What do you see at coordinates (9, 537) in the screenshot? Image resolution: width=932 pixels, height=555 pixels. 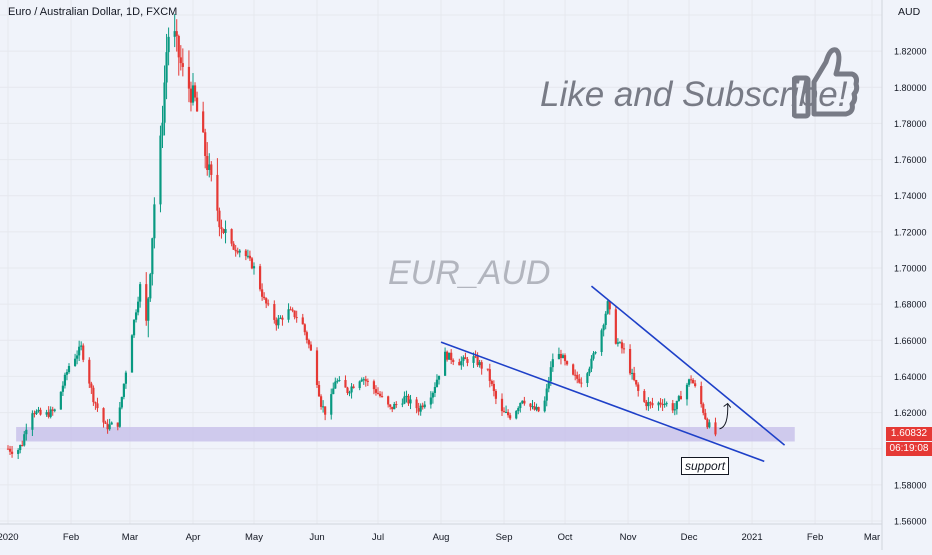 I see `x-tick-label: 2020` at bounding box center [9, 537].